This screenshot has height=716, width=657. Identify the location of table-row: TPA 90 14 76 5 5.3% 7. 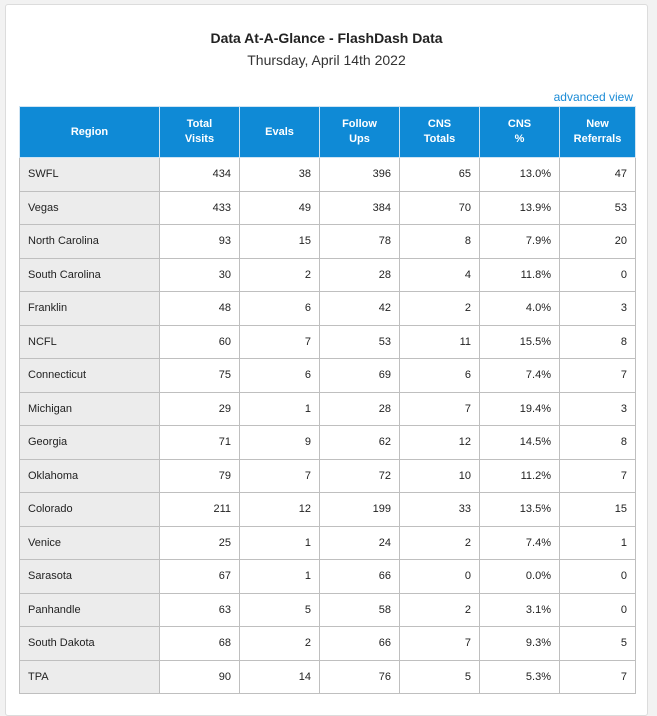
(327, 676).